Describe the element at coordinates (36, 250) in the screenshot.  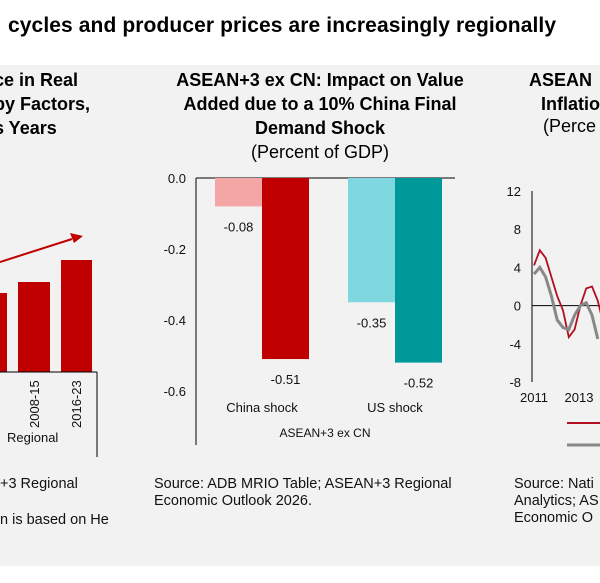
I see `left-trend-arrow-line` at that location.